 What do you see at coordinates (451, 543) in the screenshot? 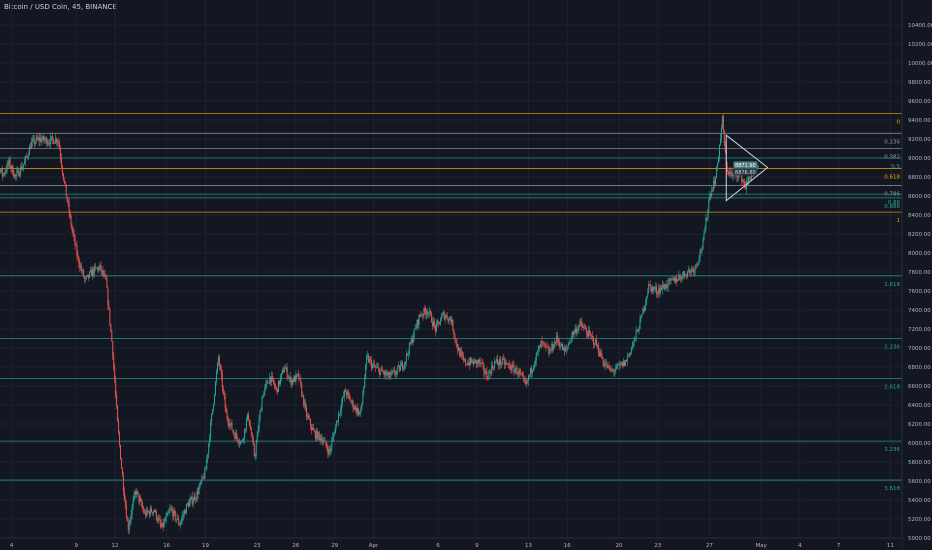
I see `time-axis: 4 9 12 16 19 23 26 29 Apr 6 9 13 16 20 23 27 May 4 7 11` at bounding box center [451, 543].